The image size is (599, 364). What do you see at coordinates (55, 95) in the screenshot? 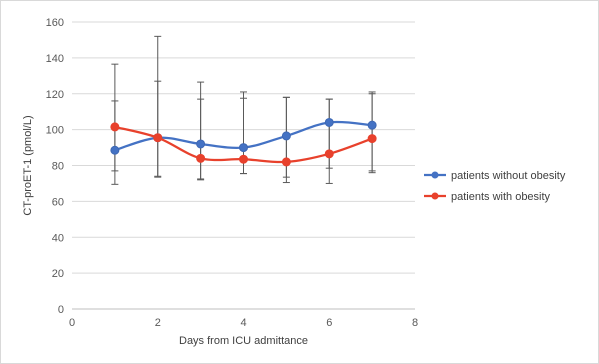
I see `y-tick-label-120: 120` at bounding box center [55, 95].